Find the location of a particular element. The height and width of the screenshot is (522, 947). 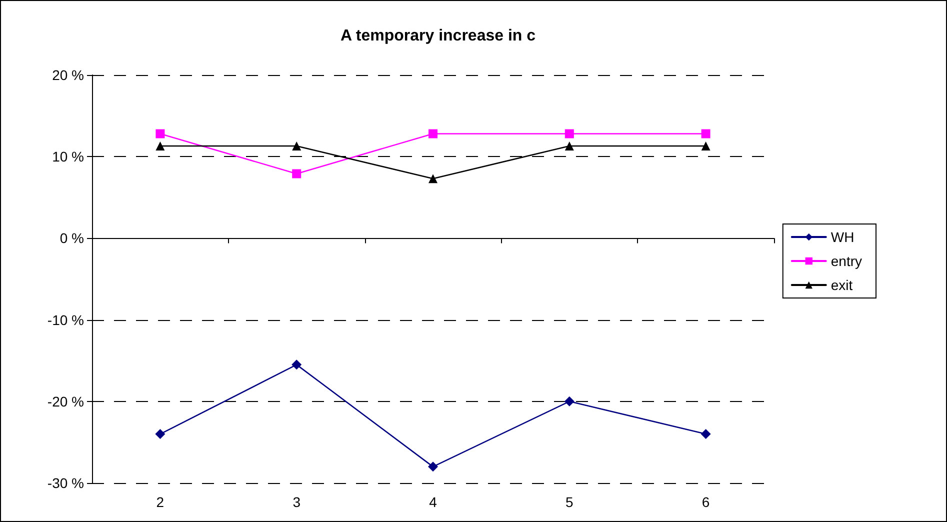

y-tick-label: -10 % is located at coordinates (65, 320).